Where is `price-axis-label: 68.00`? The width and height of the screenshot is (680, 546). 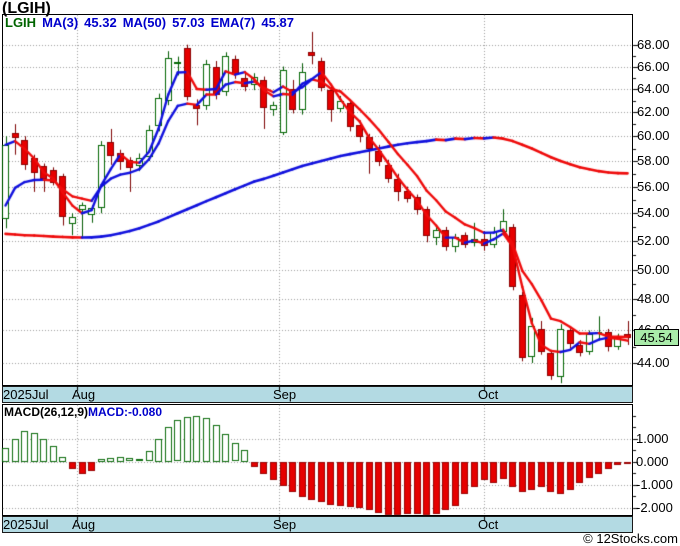 price-axis-label: 68.00 is located at coordinates (653, 44).